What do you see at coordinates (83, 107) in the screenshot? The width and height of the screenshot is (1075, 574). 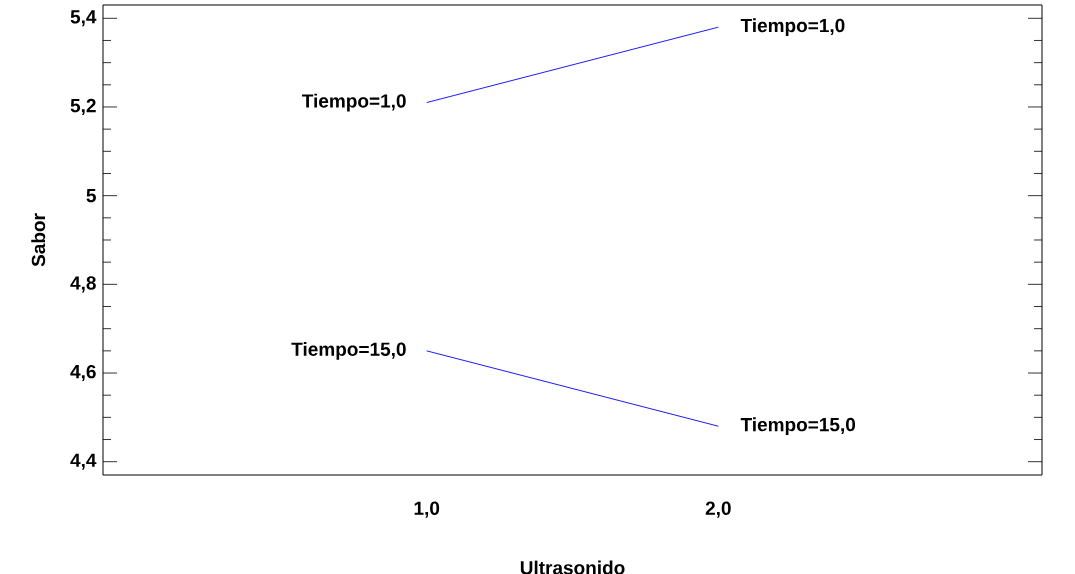 I see `y-tick-label: 5,2` at bounding box center [83, 107].